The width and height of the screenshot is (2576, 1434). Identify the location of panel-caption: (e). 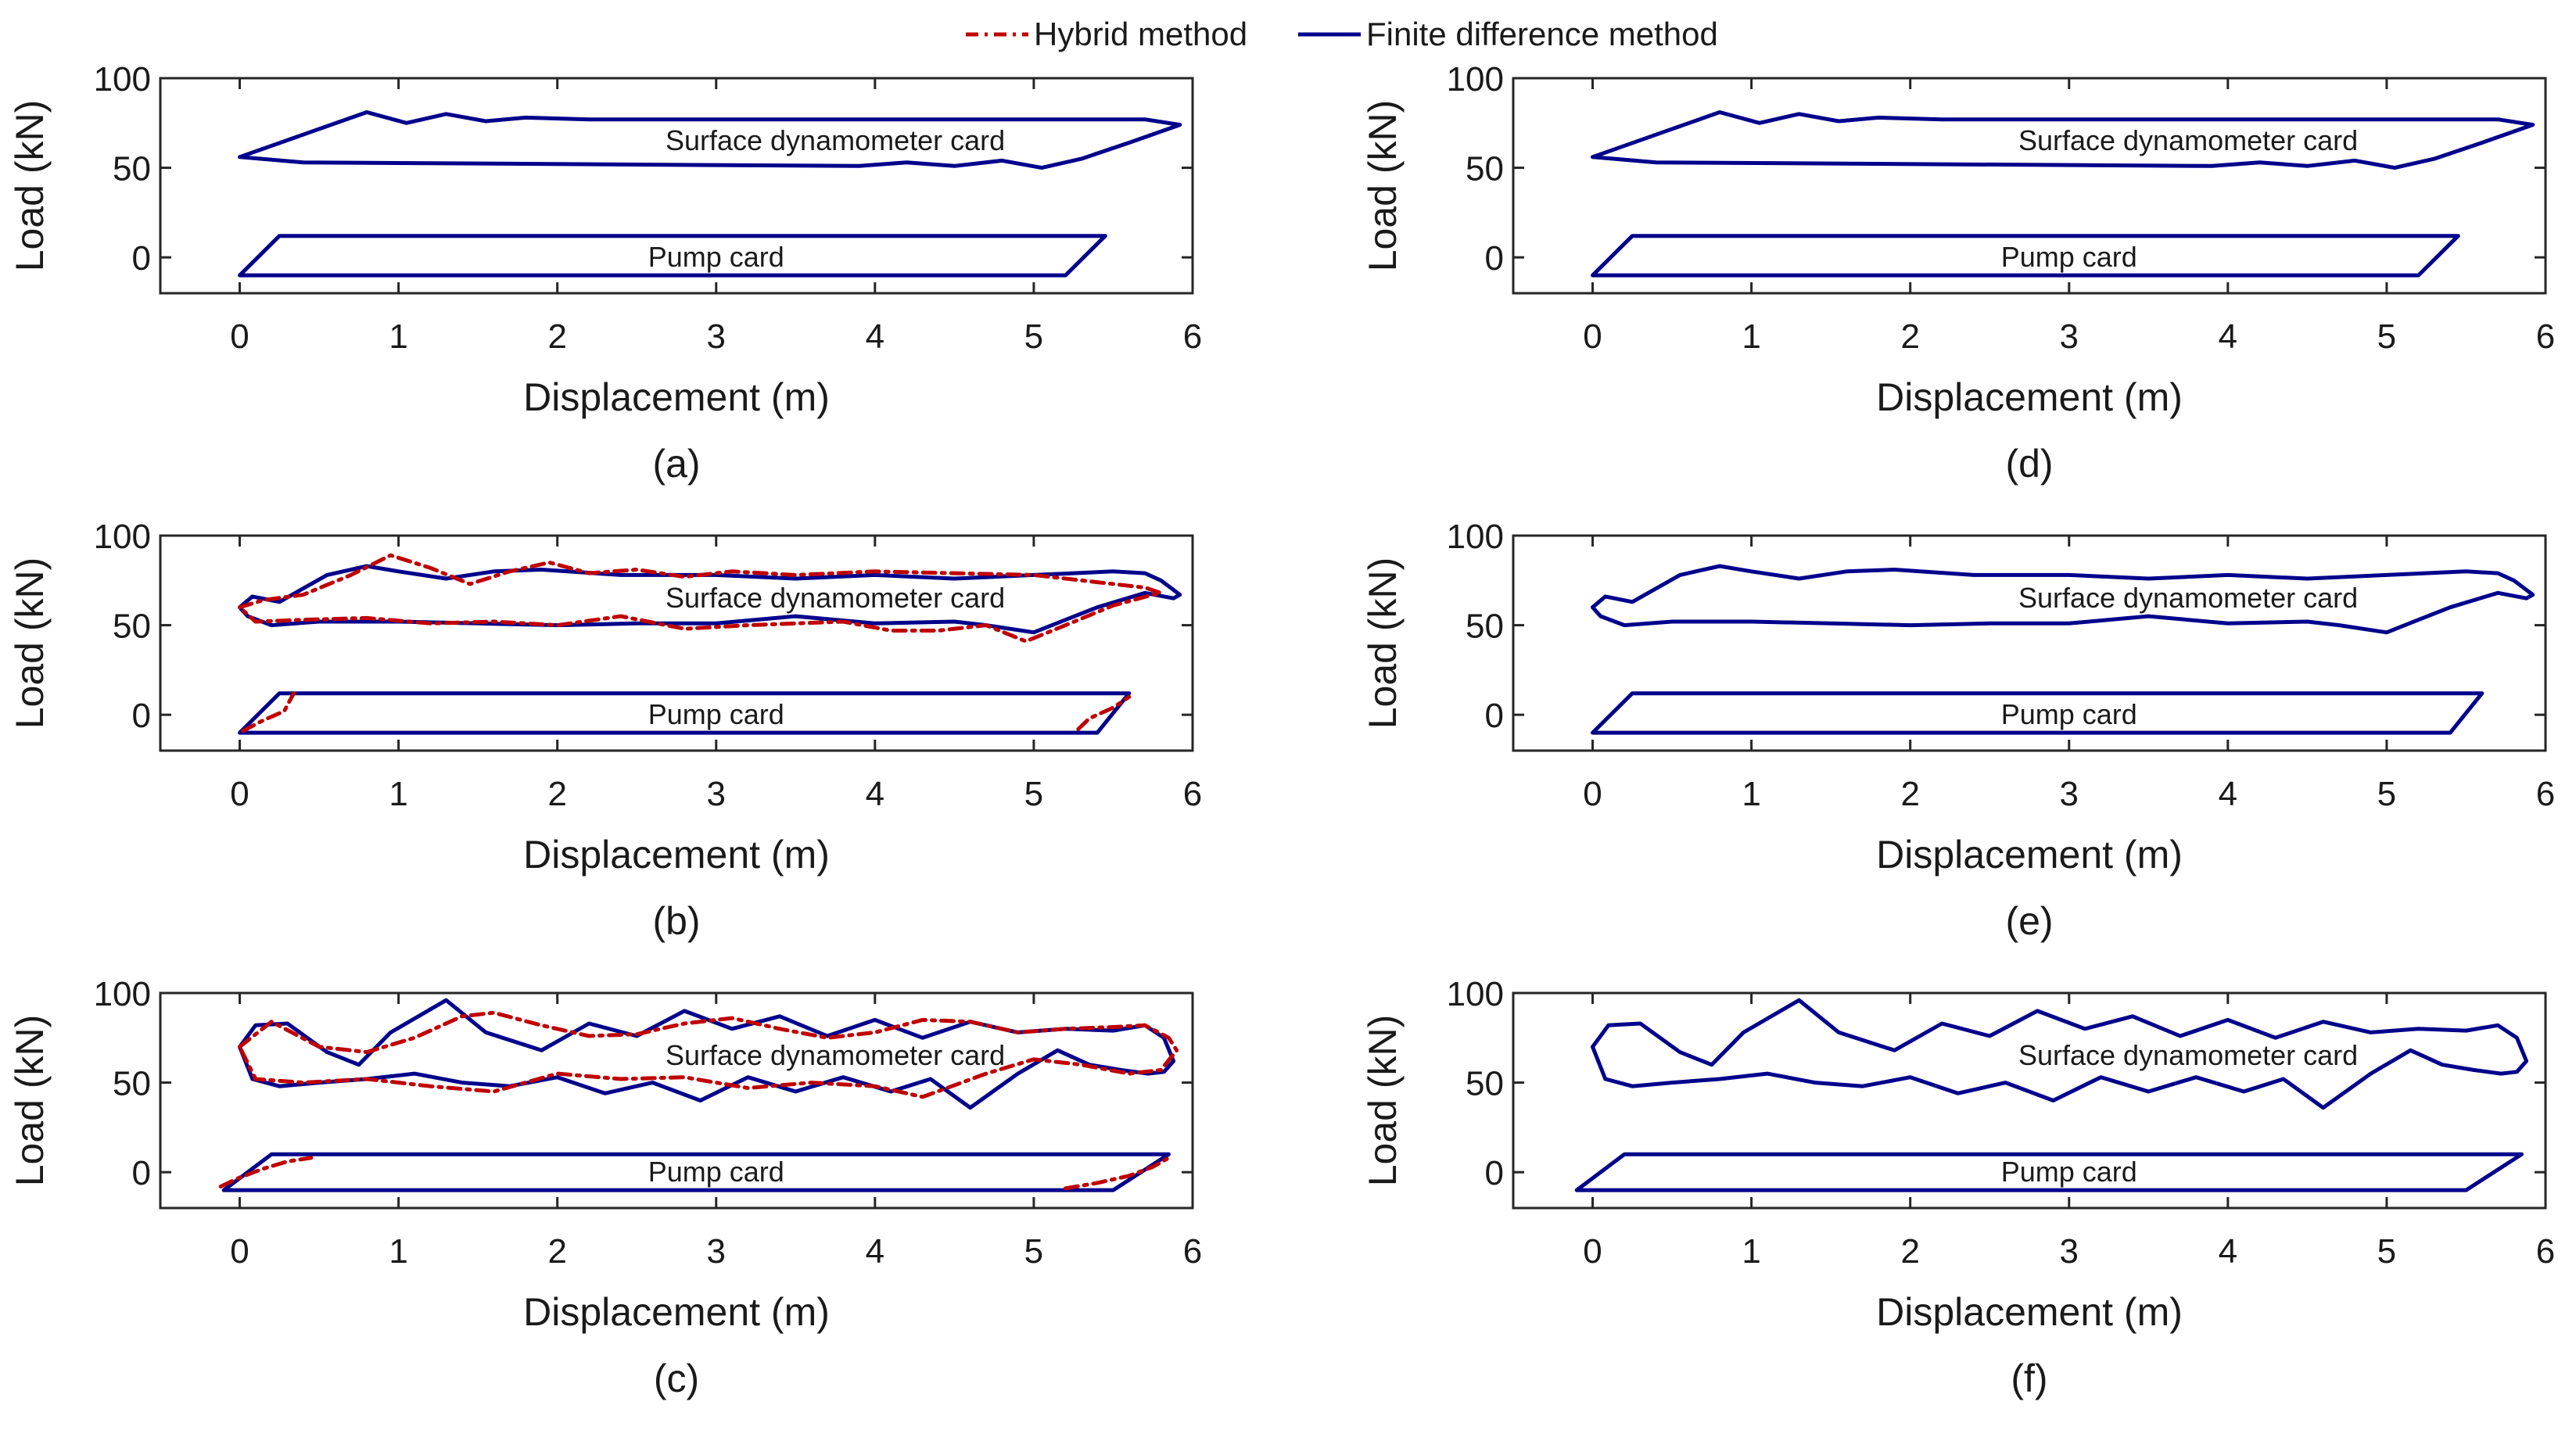
(2029, 921).